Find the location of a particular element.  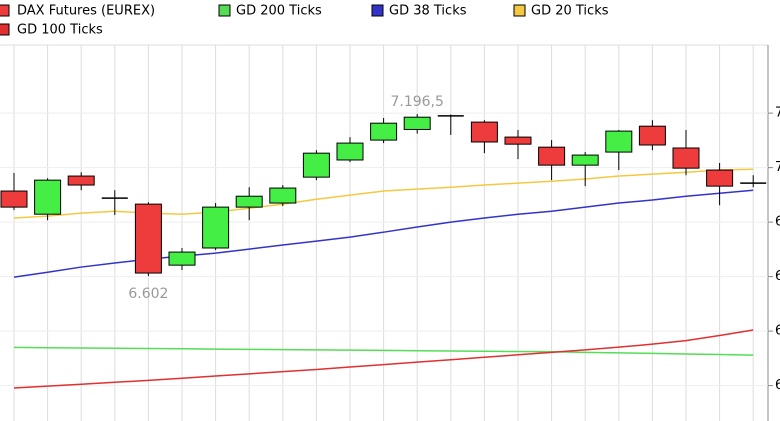

legend-label: DAX Futures (EUREX) is located at coordinates (86, 11).